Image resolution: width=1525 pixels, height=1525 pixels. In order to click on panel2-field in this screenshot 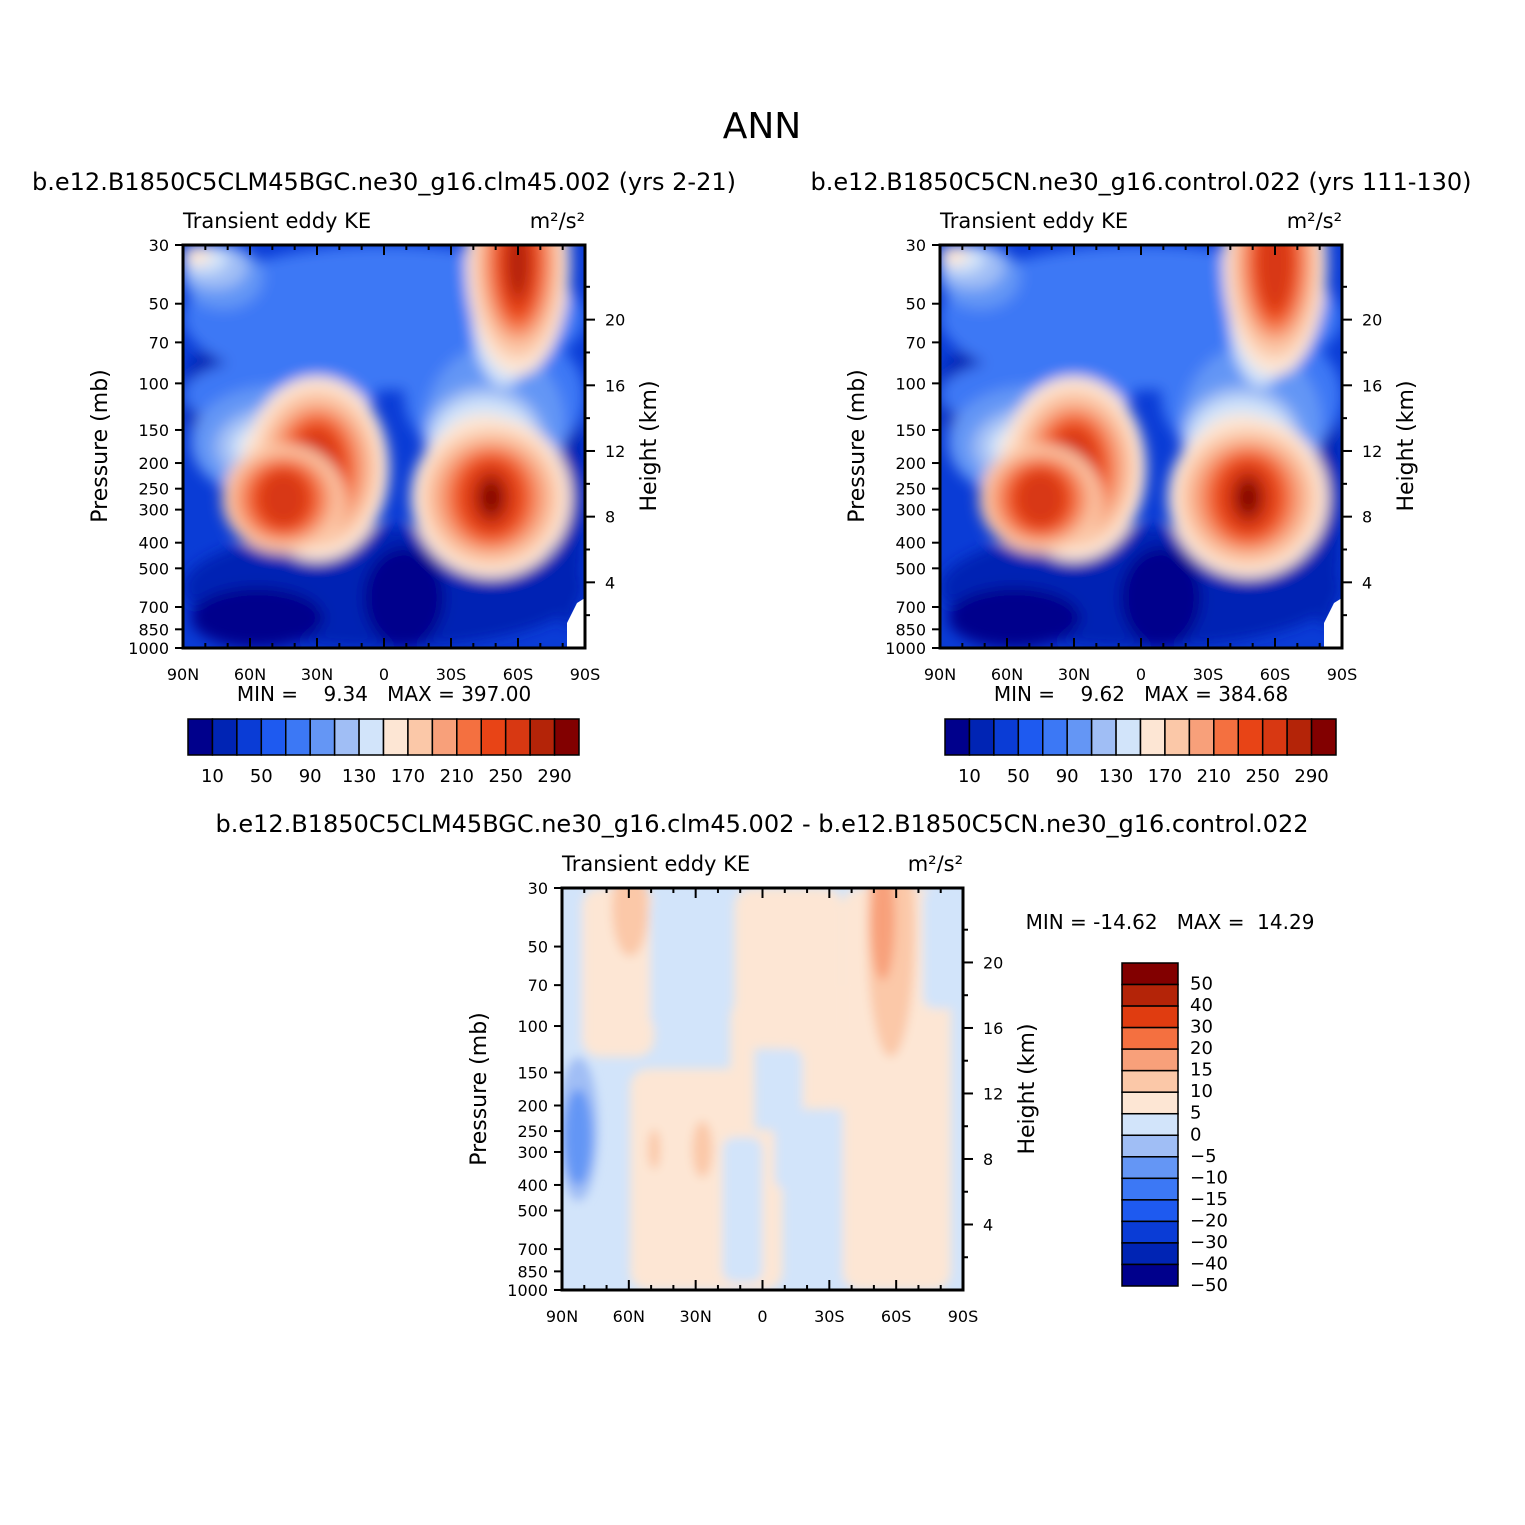, I will do `click(1141, 446)`.